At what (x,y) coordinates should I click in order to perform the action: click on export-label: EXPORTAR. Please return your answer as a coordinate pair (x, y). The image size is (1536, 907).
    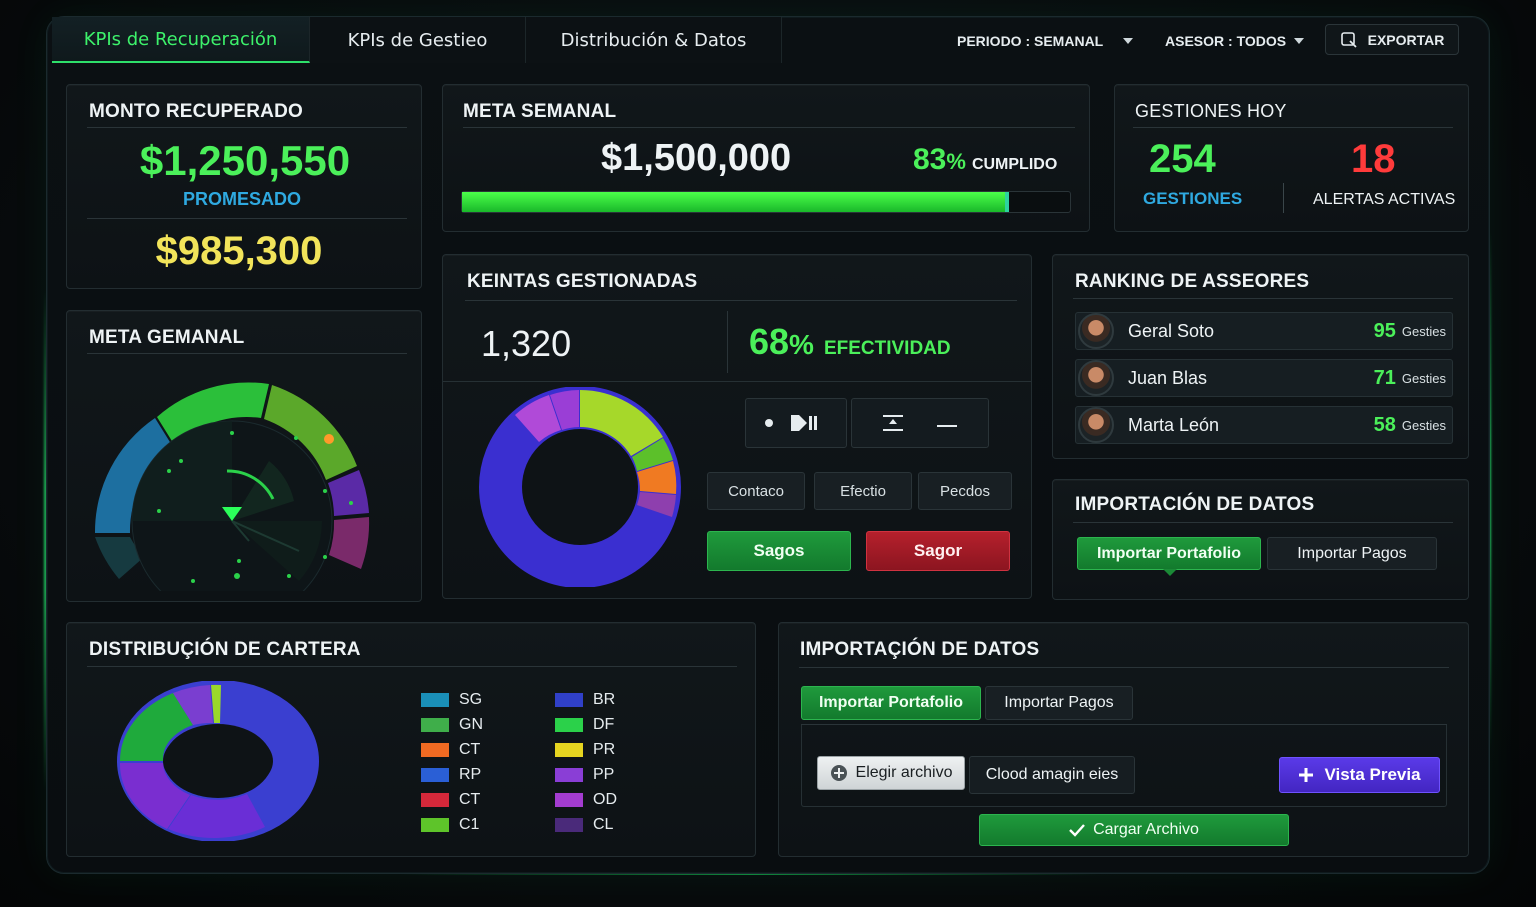
    Looking at the image, I should click on (1406, 39).